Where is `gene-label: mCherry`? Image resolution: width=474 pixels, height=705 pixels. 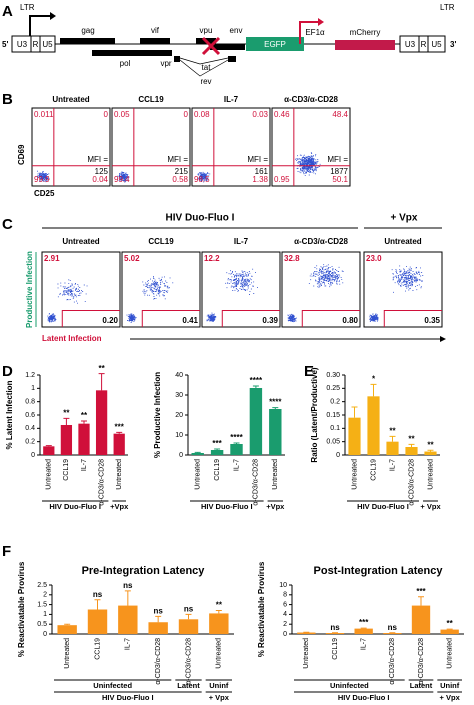 gene-label: mCherry is located at coordinates (365, 32).